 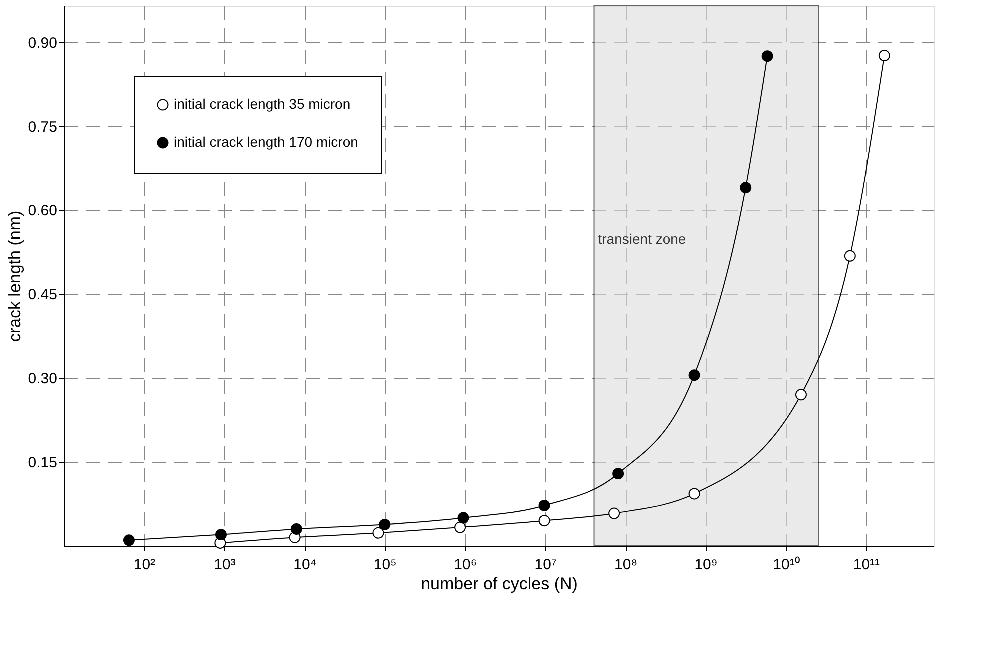 I want to click on y-tick-label: 0.60, so click(x=43, y=211).